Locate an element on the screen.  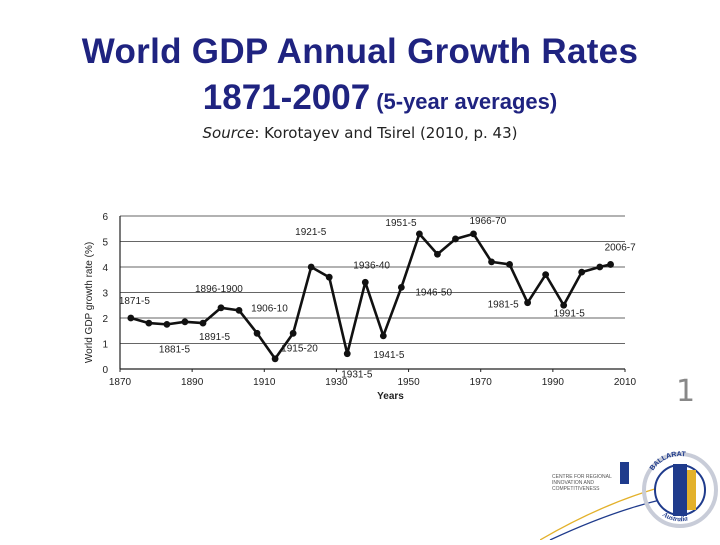
x-tick-label: 1930 is located at coordinates (336, 382).